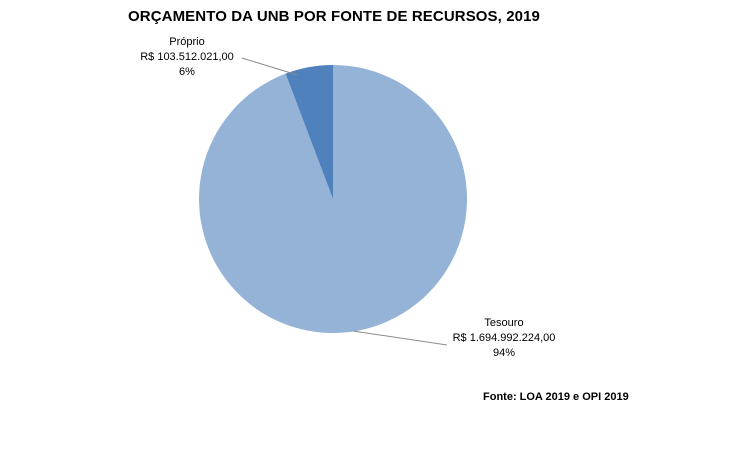 This screenshot has width=735, height=460. Describe the element at coordinates (269, 66) in the screenshot. I see `leader-line-proprio` at that location.